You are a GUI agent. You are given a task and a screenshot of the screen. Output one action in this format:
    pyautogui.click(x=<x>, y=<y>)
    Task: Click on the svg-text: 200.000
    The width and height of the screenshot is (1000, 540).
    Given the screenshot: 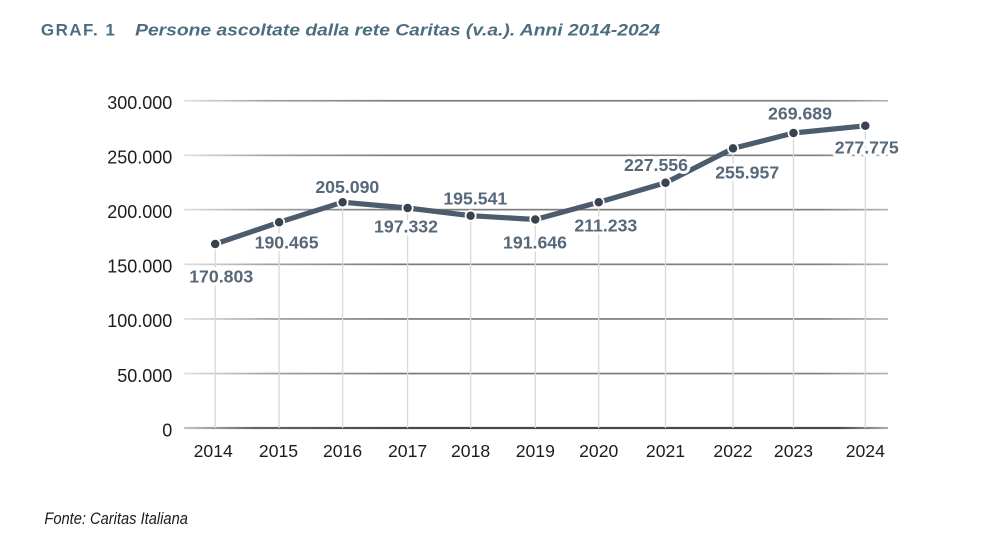 What is the action you would take?
    pyautogui.click(x=139, y=212)
    